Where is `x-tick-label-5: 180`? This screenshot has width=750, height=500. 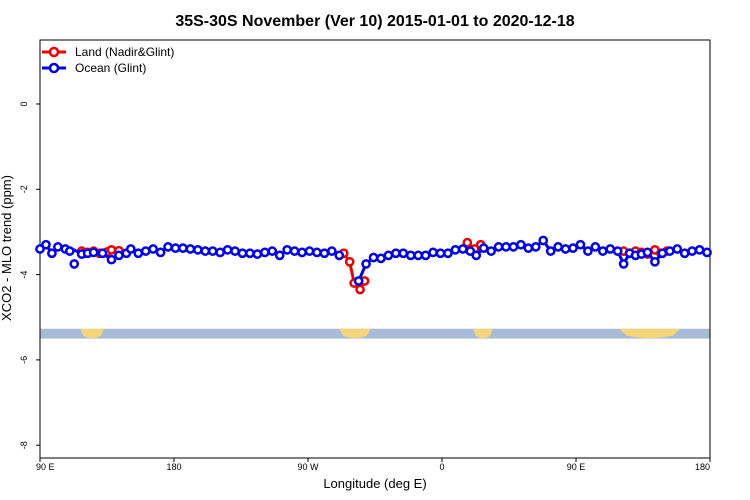
x-tick-label-5: 180 is located at coordinates (702, 467).